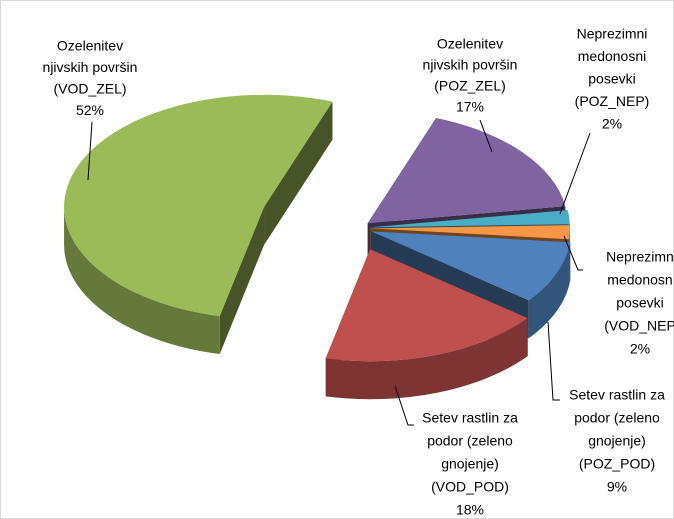  What do you see at coordinates (612, 34) in the screenshot?
I see `slice-label: Neprezimni` at bounding box center [612, 34].